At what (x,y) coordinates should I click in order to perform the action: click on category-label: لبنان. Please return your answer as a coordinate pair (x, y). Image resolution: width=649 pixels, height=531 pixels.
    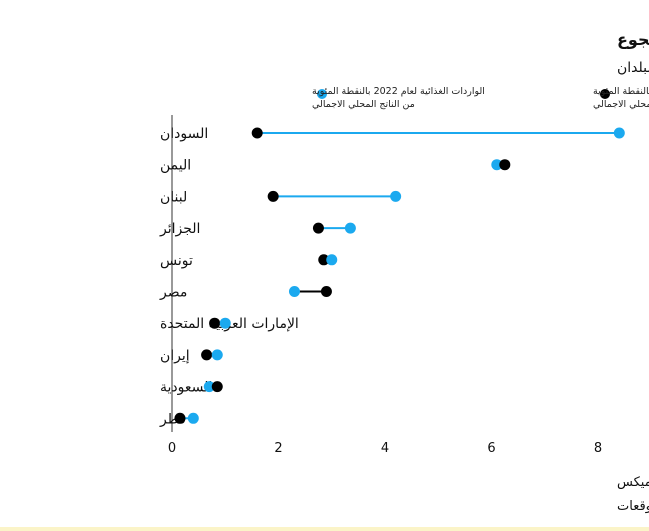
    Looking at the image, I should click on (173, 197).